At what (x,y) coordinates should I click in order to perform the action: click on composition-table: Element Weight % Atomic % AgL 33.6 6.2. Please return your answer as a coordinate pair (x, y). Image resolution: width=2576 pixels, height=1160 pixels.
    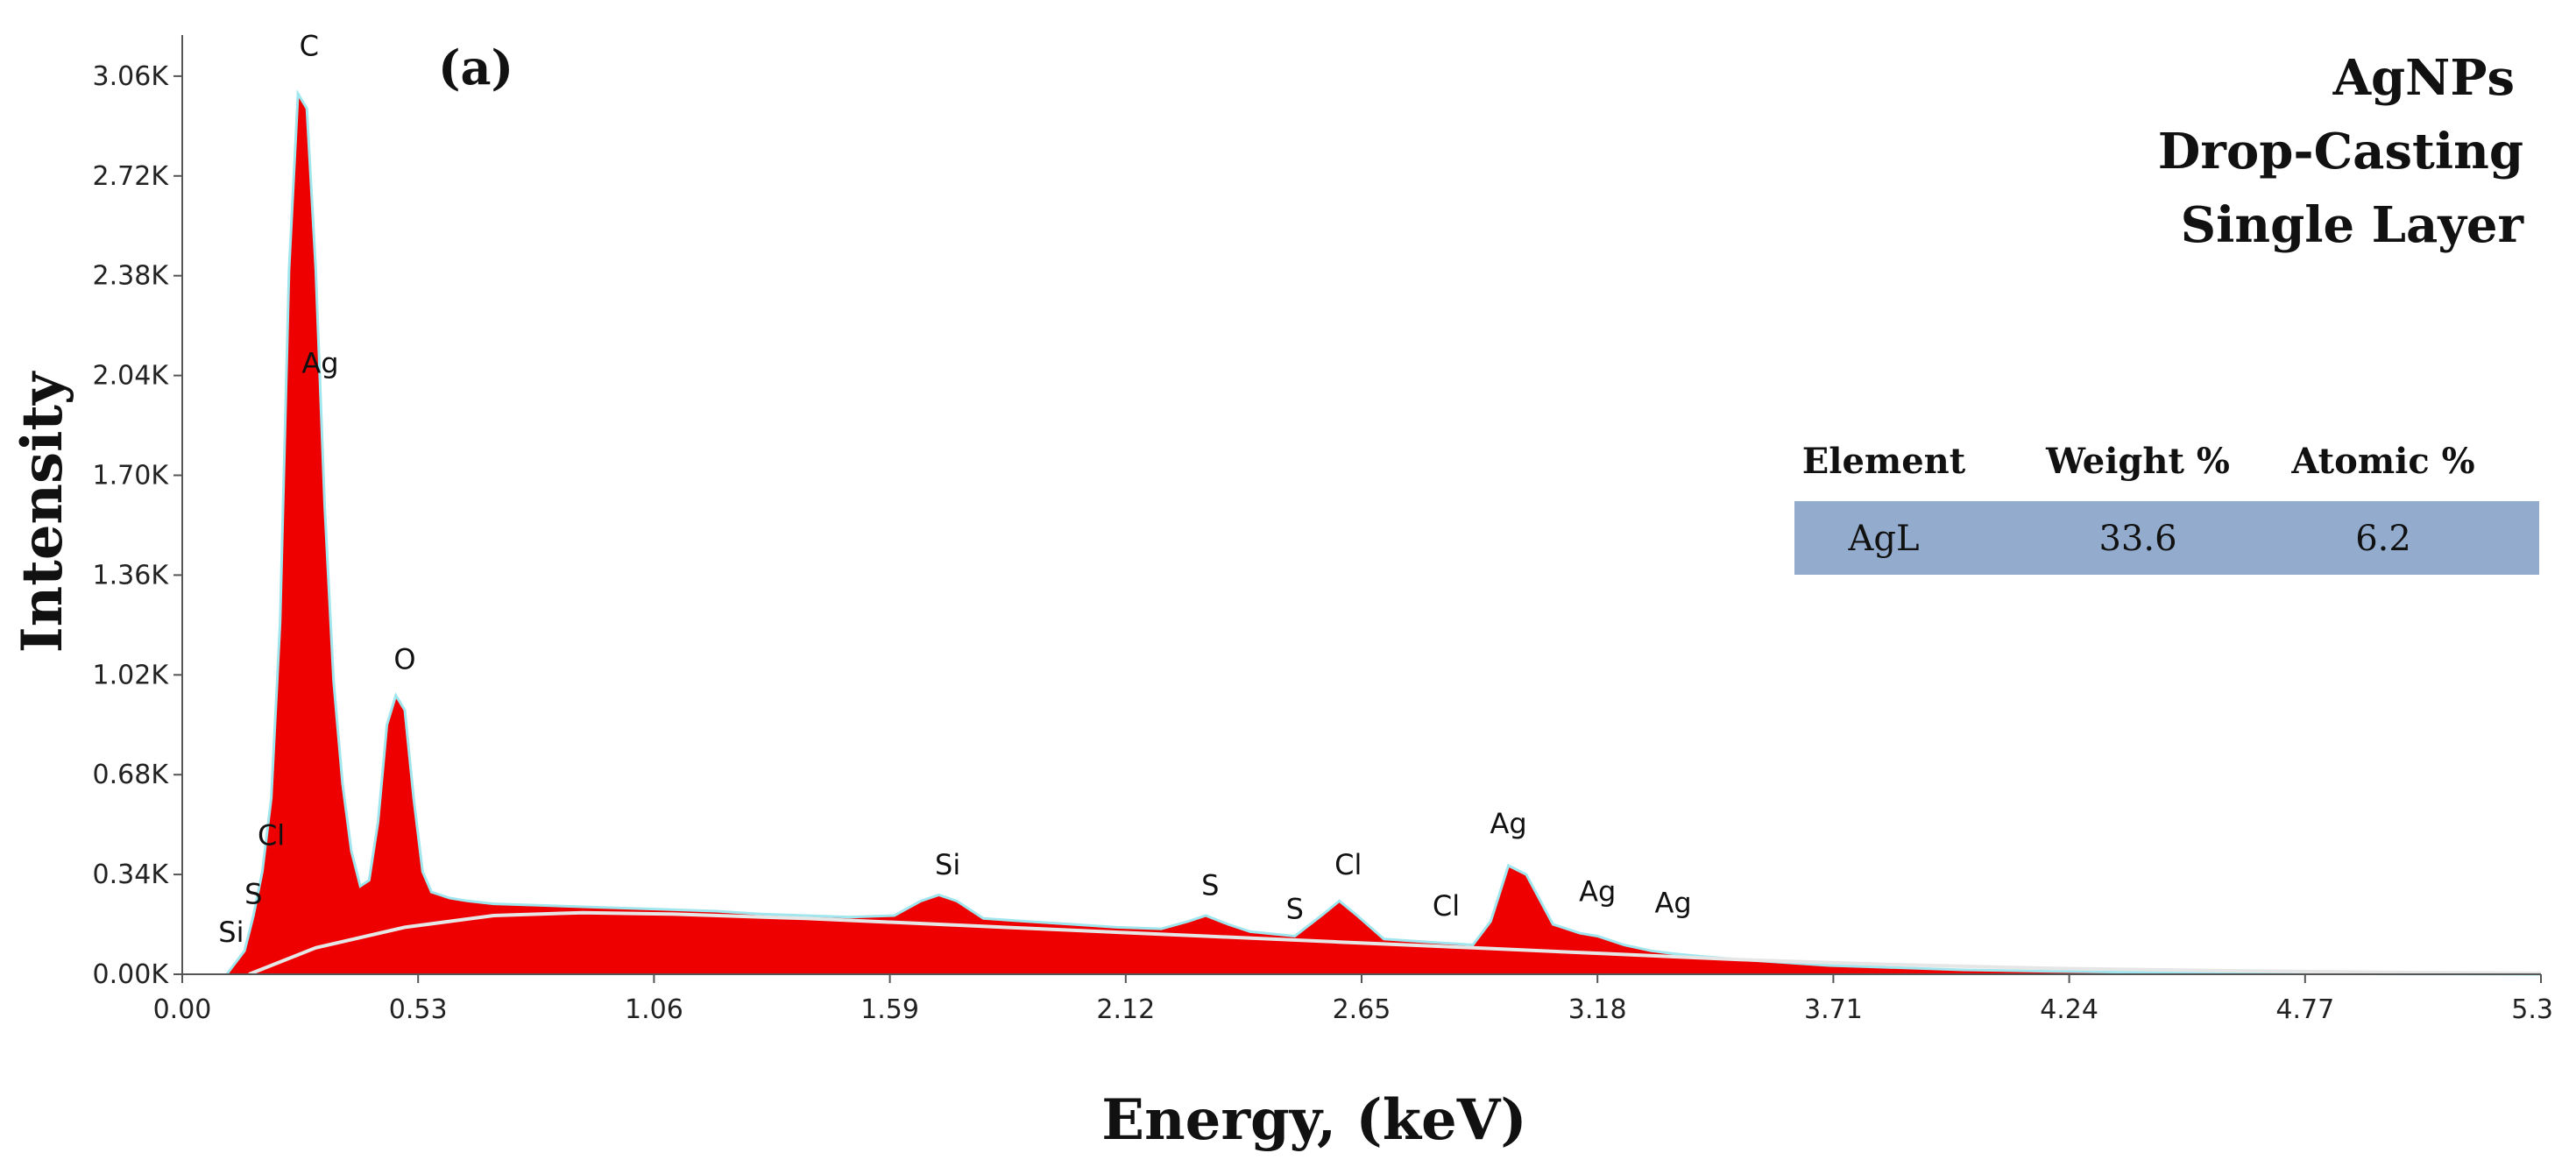
    Looking at the image, I should click on (2166, 508).